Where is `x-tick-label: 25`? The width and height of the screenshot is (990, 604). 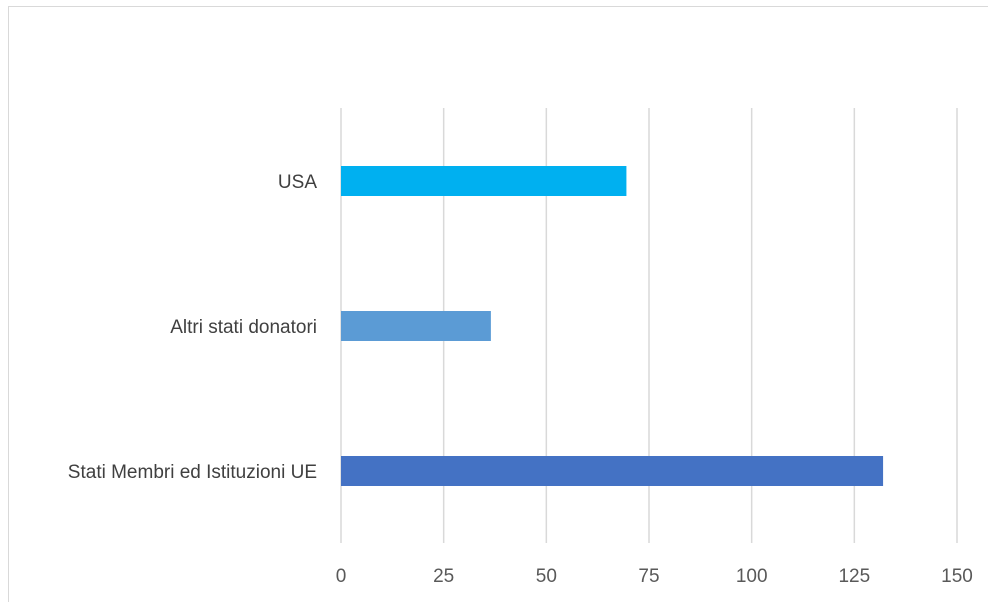 x-tick-label: 25 is located at coordinates (443, 576).